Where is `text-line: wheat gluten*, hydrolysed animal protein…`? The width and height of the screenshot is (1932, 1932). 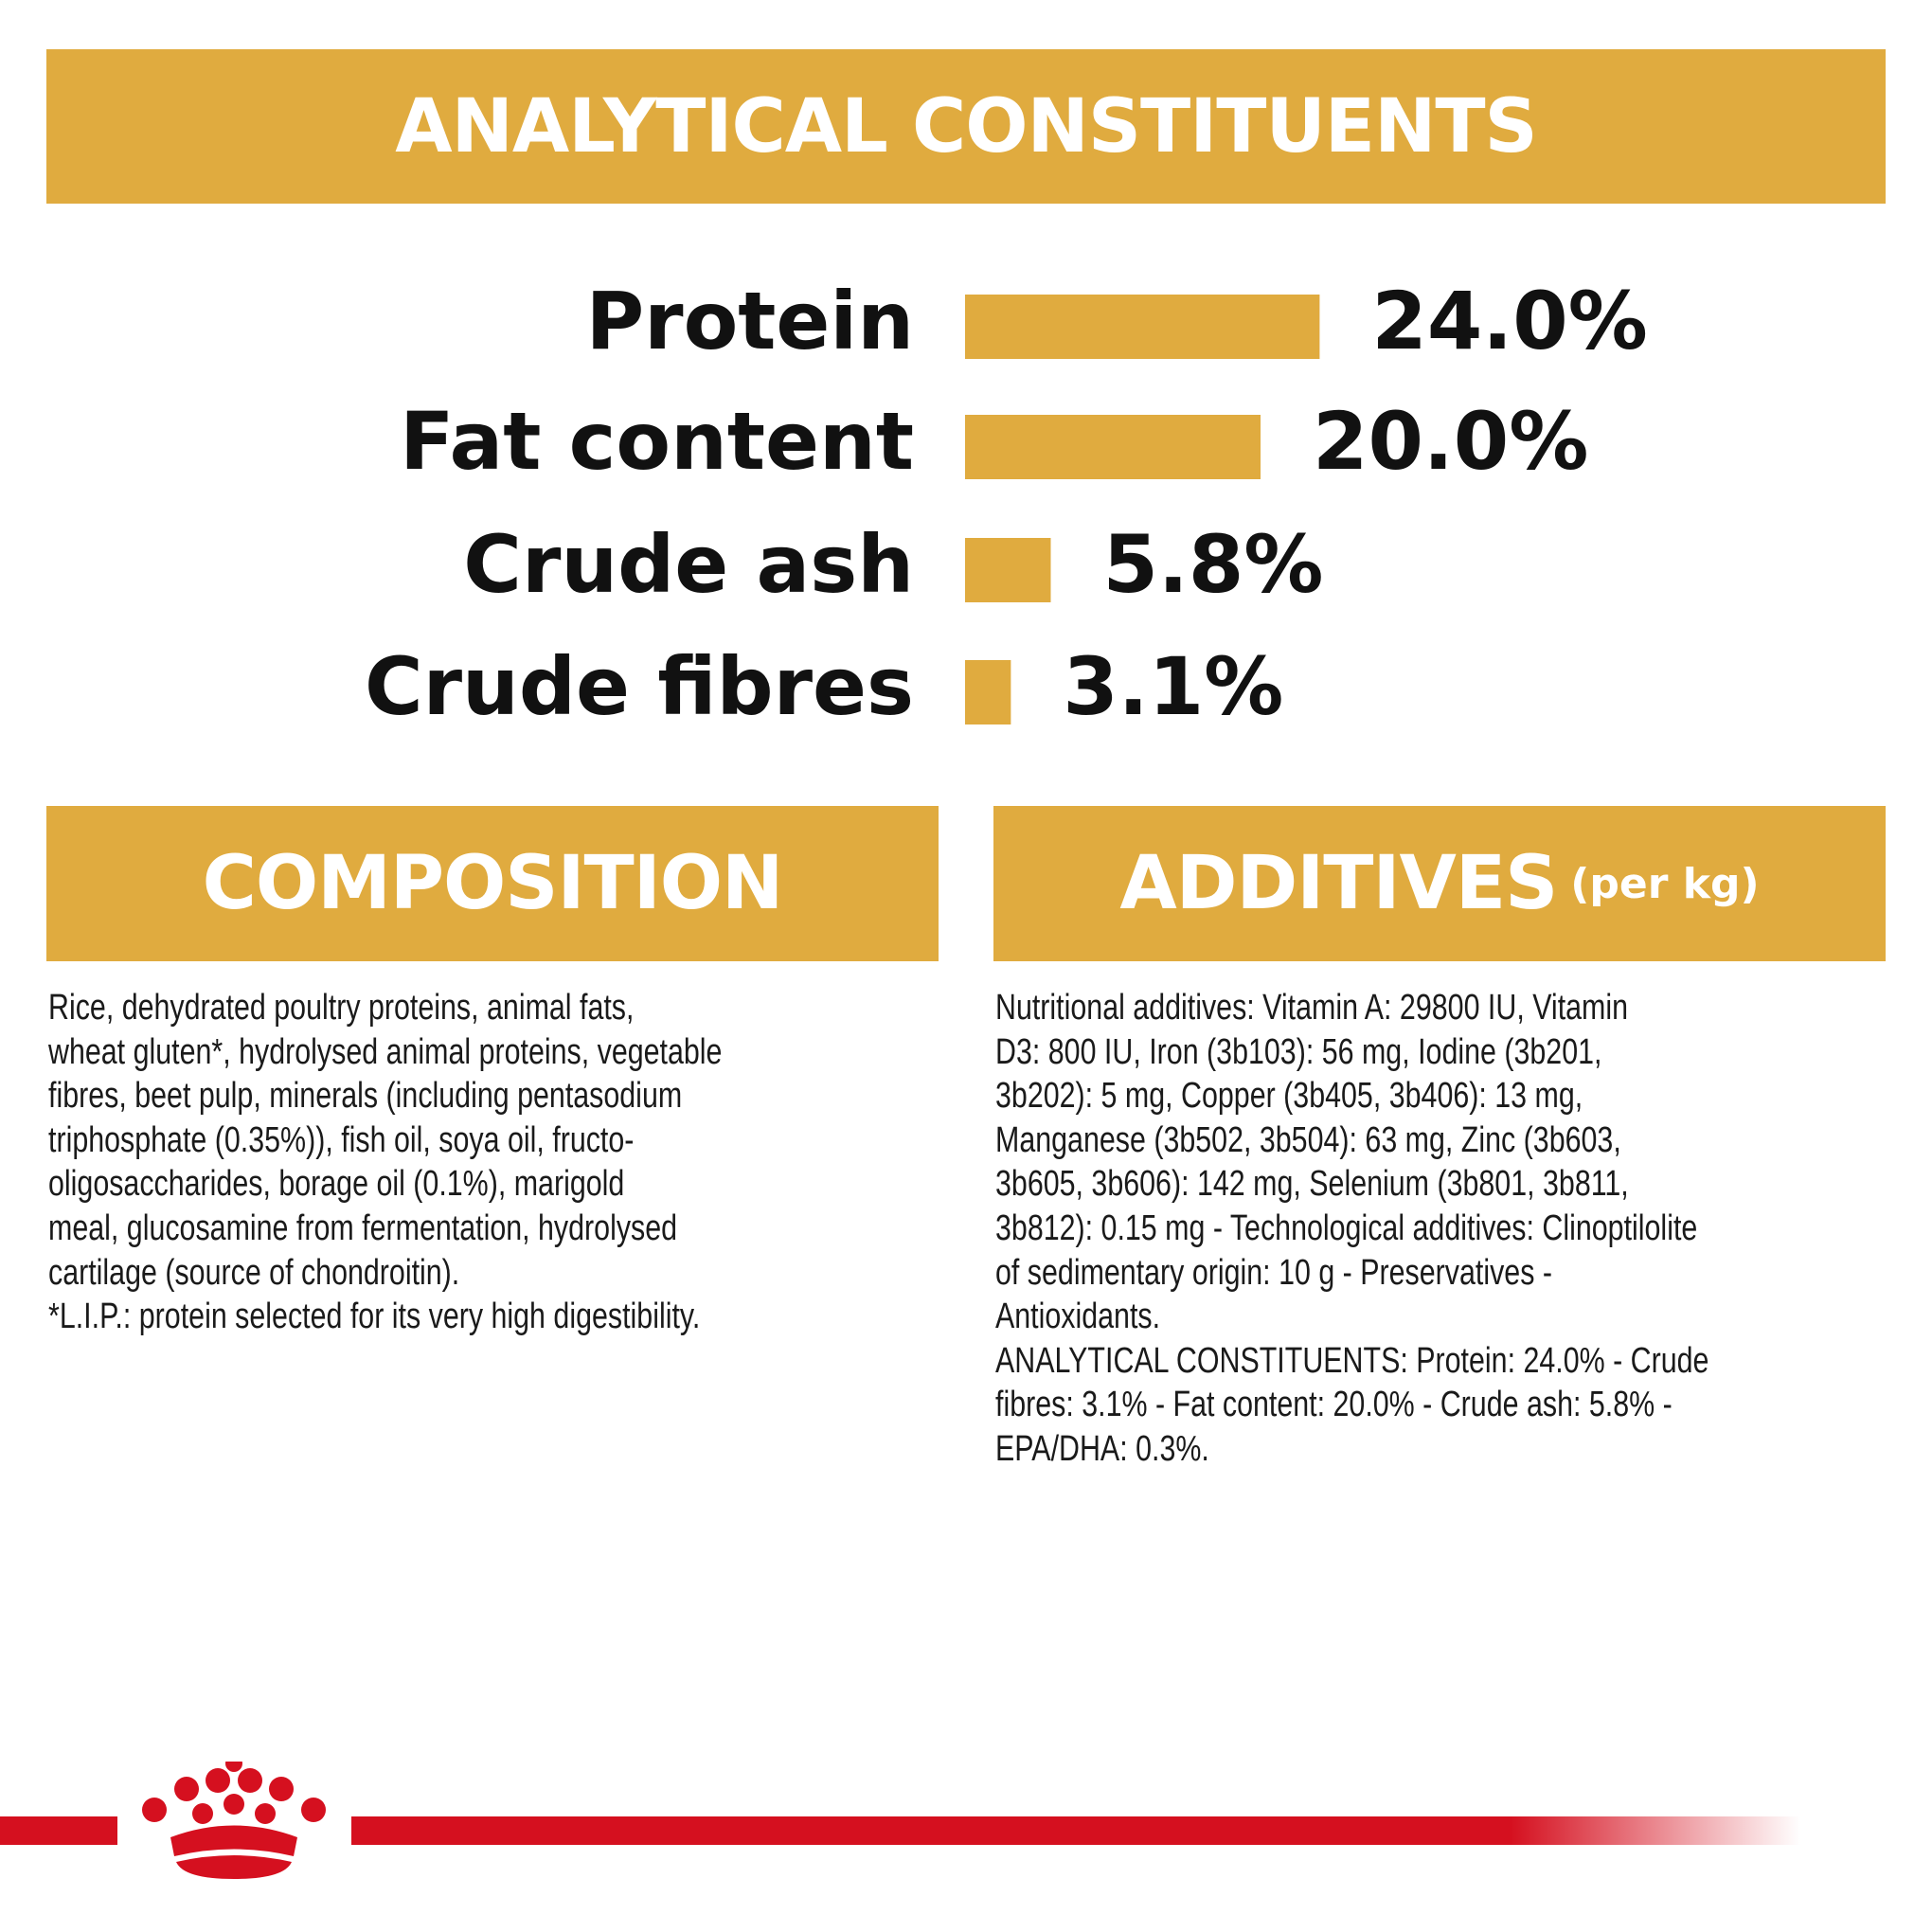 text-line: wheat gluten*, hydrolysed animal protein… is located at coordinates (385, 1051).